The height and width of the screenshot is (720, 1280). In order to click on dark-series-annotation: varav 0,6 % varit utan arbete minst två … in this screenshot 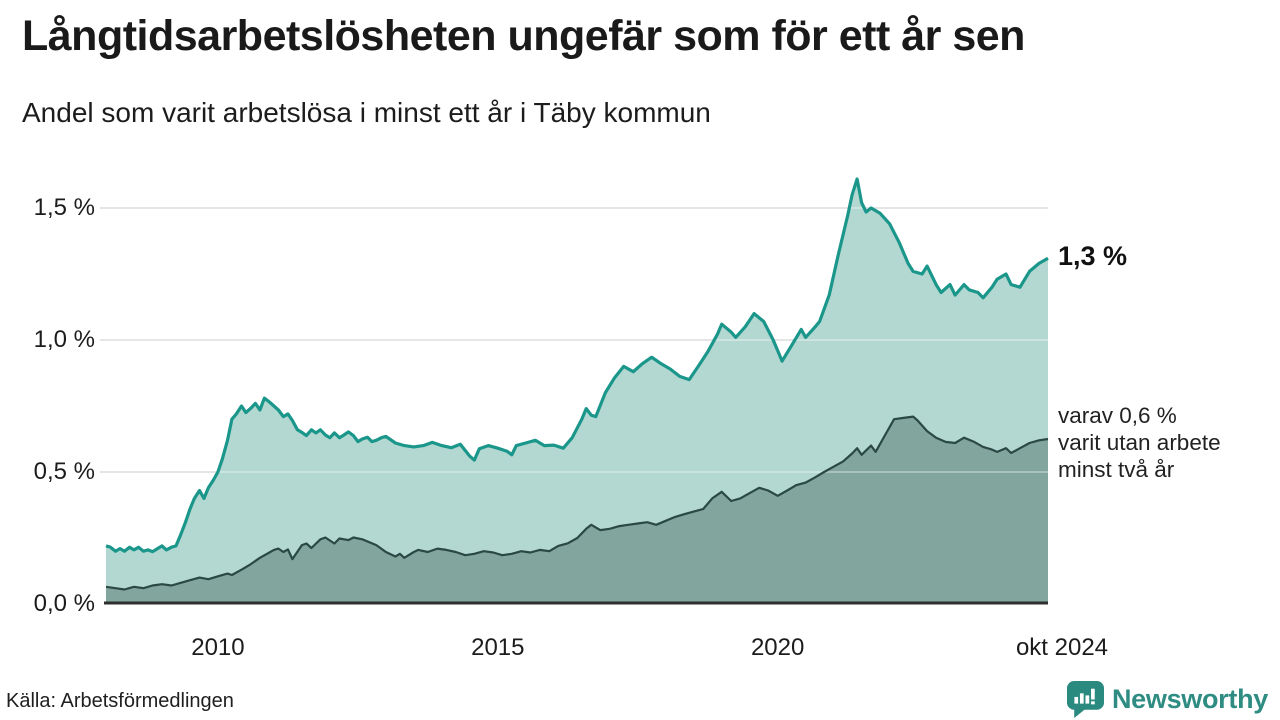, I will do `click(1139, 442)`.